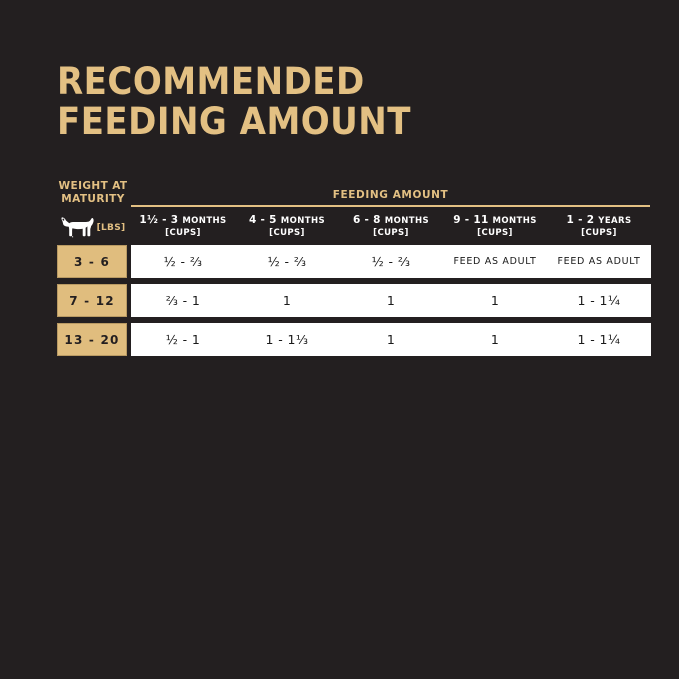 The image size is (679, 679). I want to click on column-header-unit-5: [CUPS], so click(599, 233).